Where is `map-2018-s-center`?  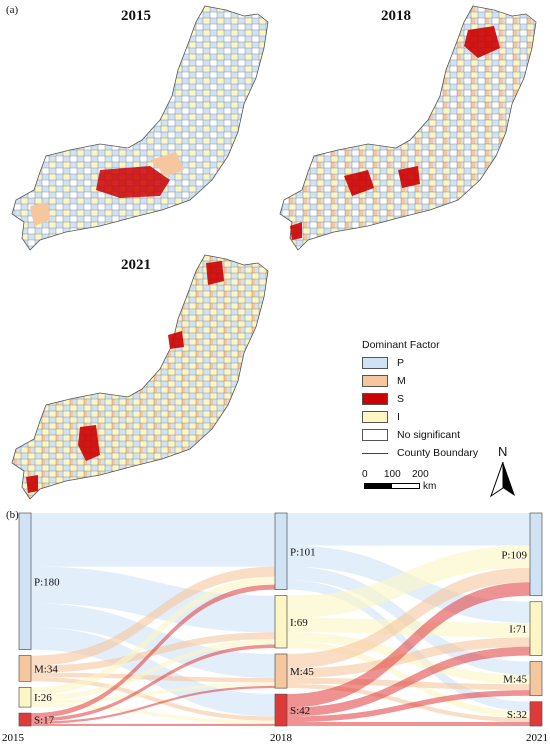
map-2018-s-center is located at coordinates (409, 177).